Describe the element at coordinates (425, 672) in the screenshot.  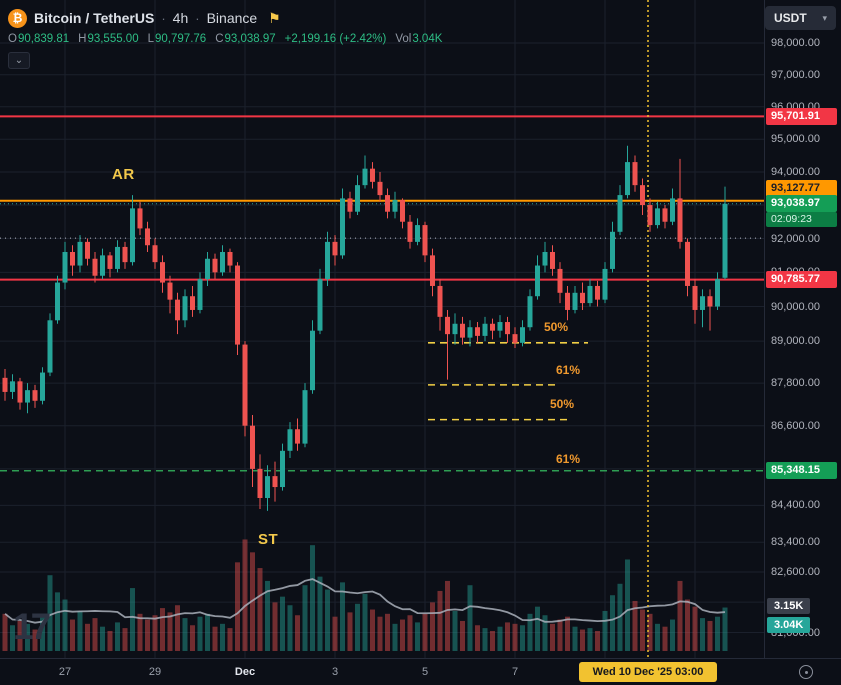
I see `time-tick-label: 5` at that location.